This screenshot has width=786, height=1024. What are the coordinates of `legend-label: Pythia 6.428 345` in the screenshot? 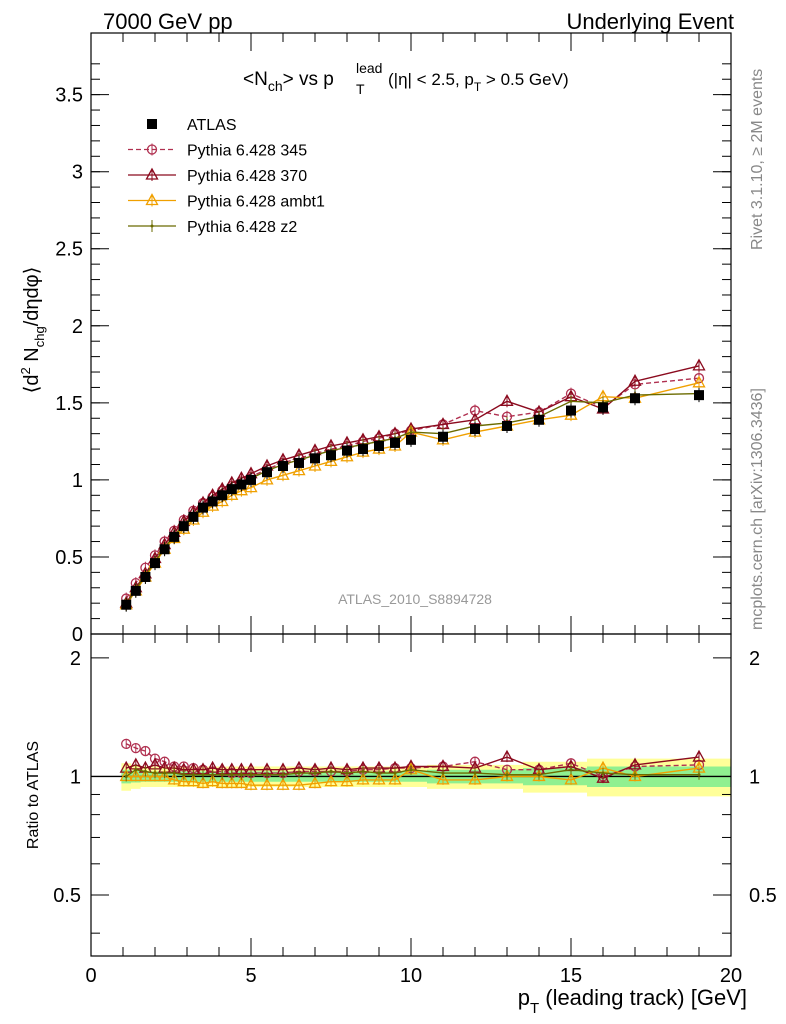 It's located at (247, 151).